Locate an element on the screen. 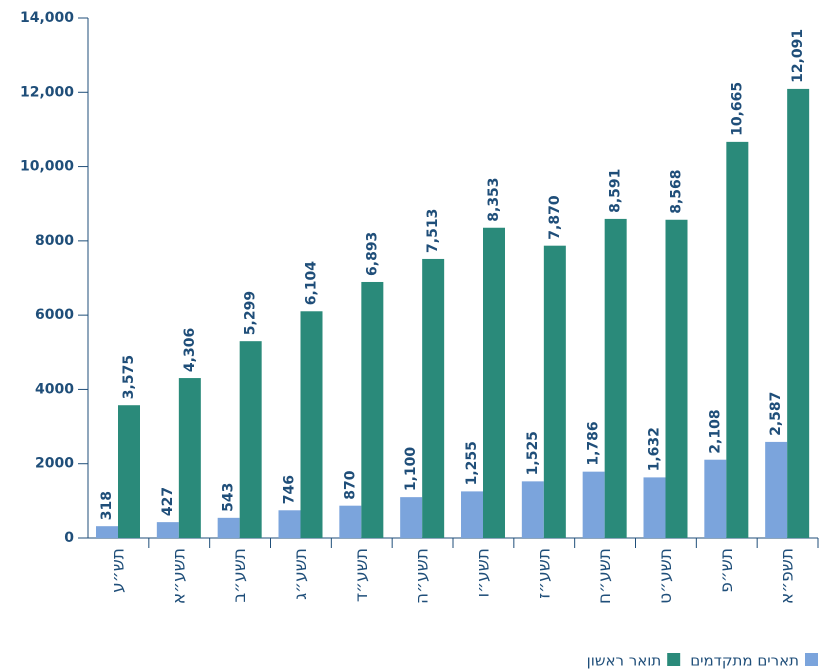 Image resolution: width=823 pixels, height=671 pixels. x-tick-label: תשע״ז is located at coordinates (544, 573).